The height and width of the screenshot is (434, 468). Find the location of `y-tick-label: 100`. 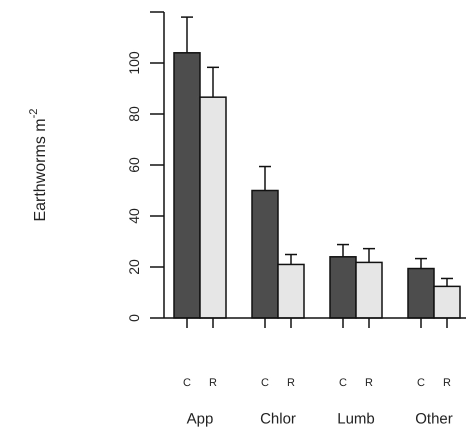

y-tick-label: 100 is located at coordinates (134, 63).